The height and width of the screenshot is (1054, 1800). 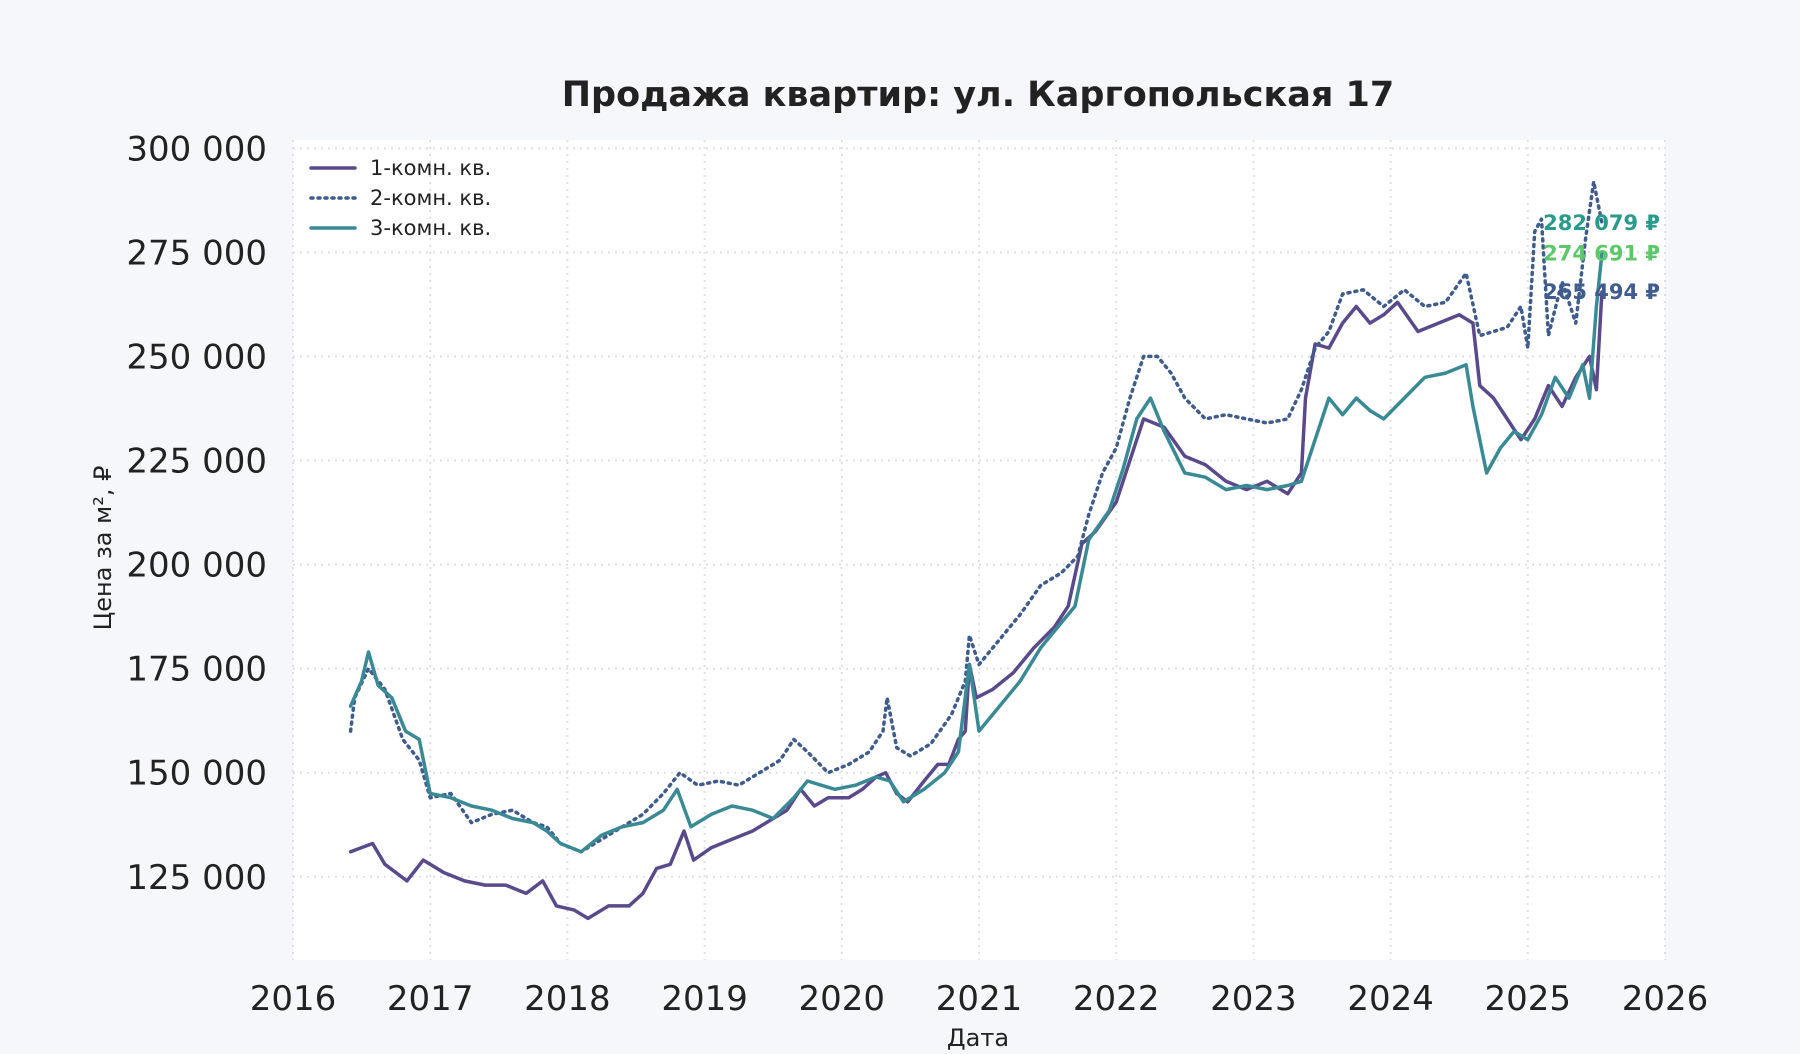 What do you see at coordinates (293, 999) in the screenshot?
I see `x-tick-label: 2016` at bounding box center [293, 999].